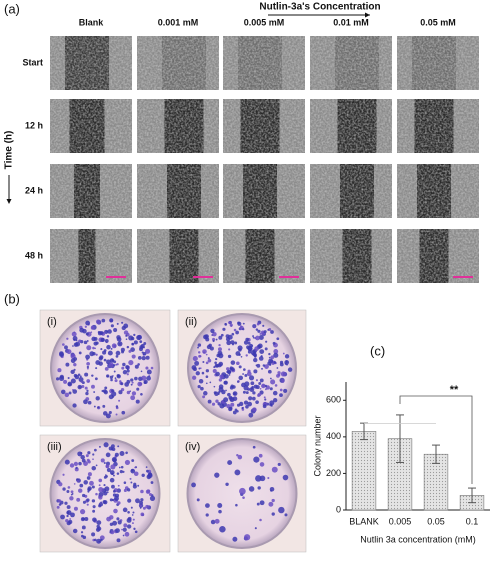 This screenshot has width=498, height=572. I want to click on column-header: 0.01 mM, so click(351, 22).